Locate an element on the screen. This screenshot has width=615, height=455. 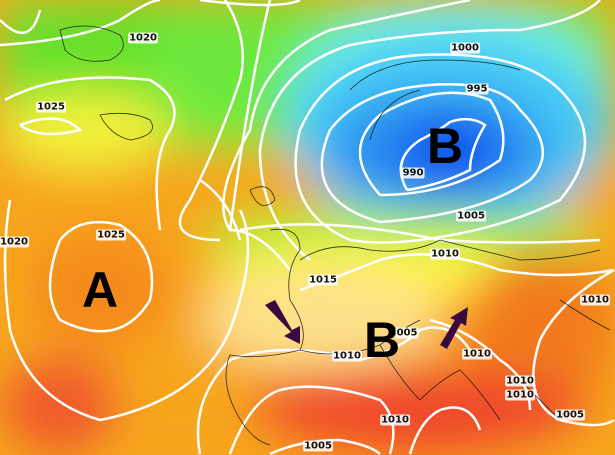
low-pressure-label-mediterranean: B is located at coordinates (382, 340).